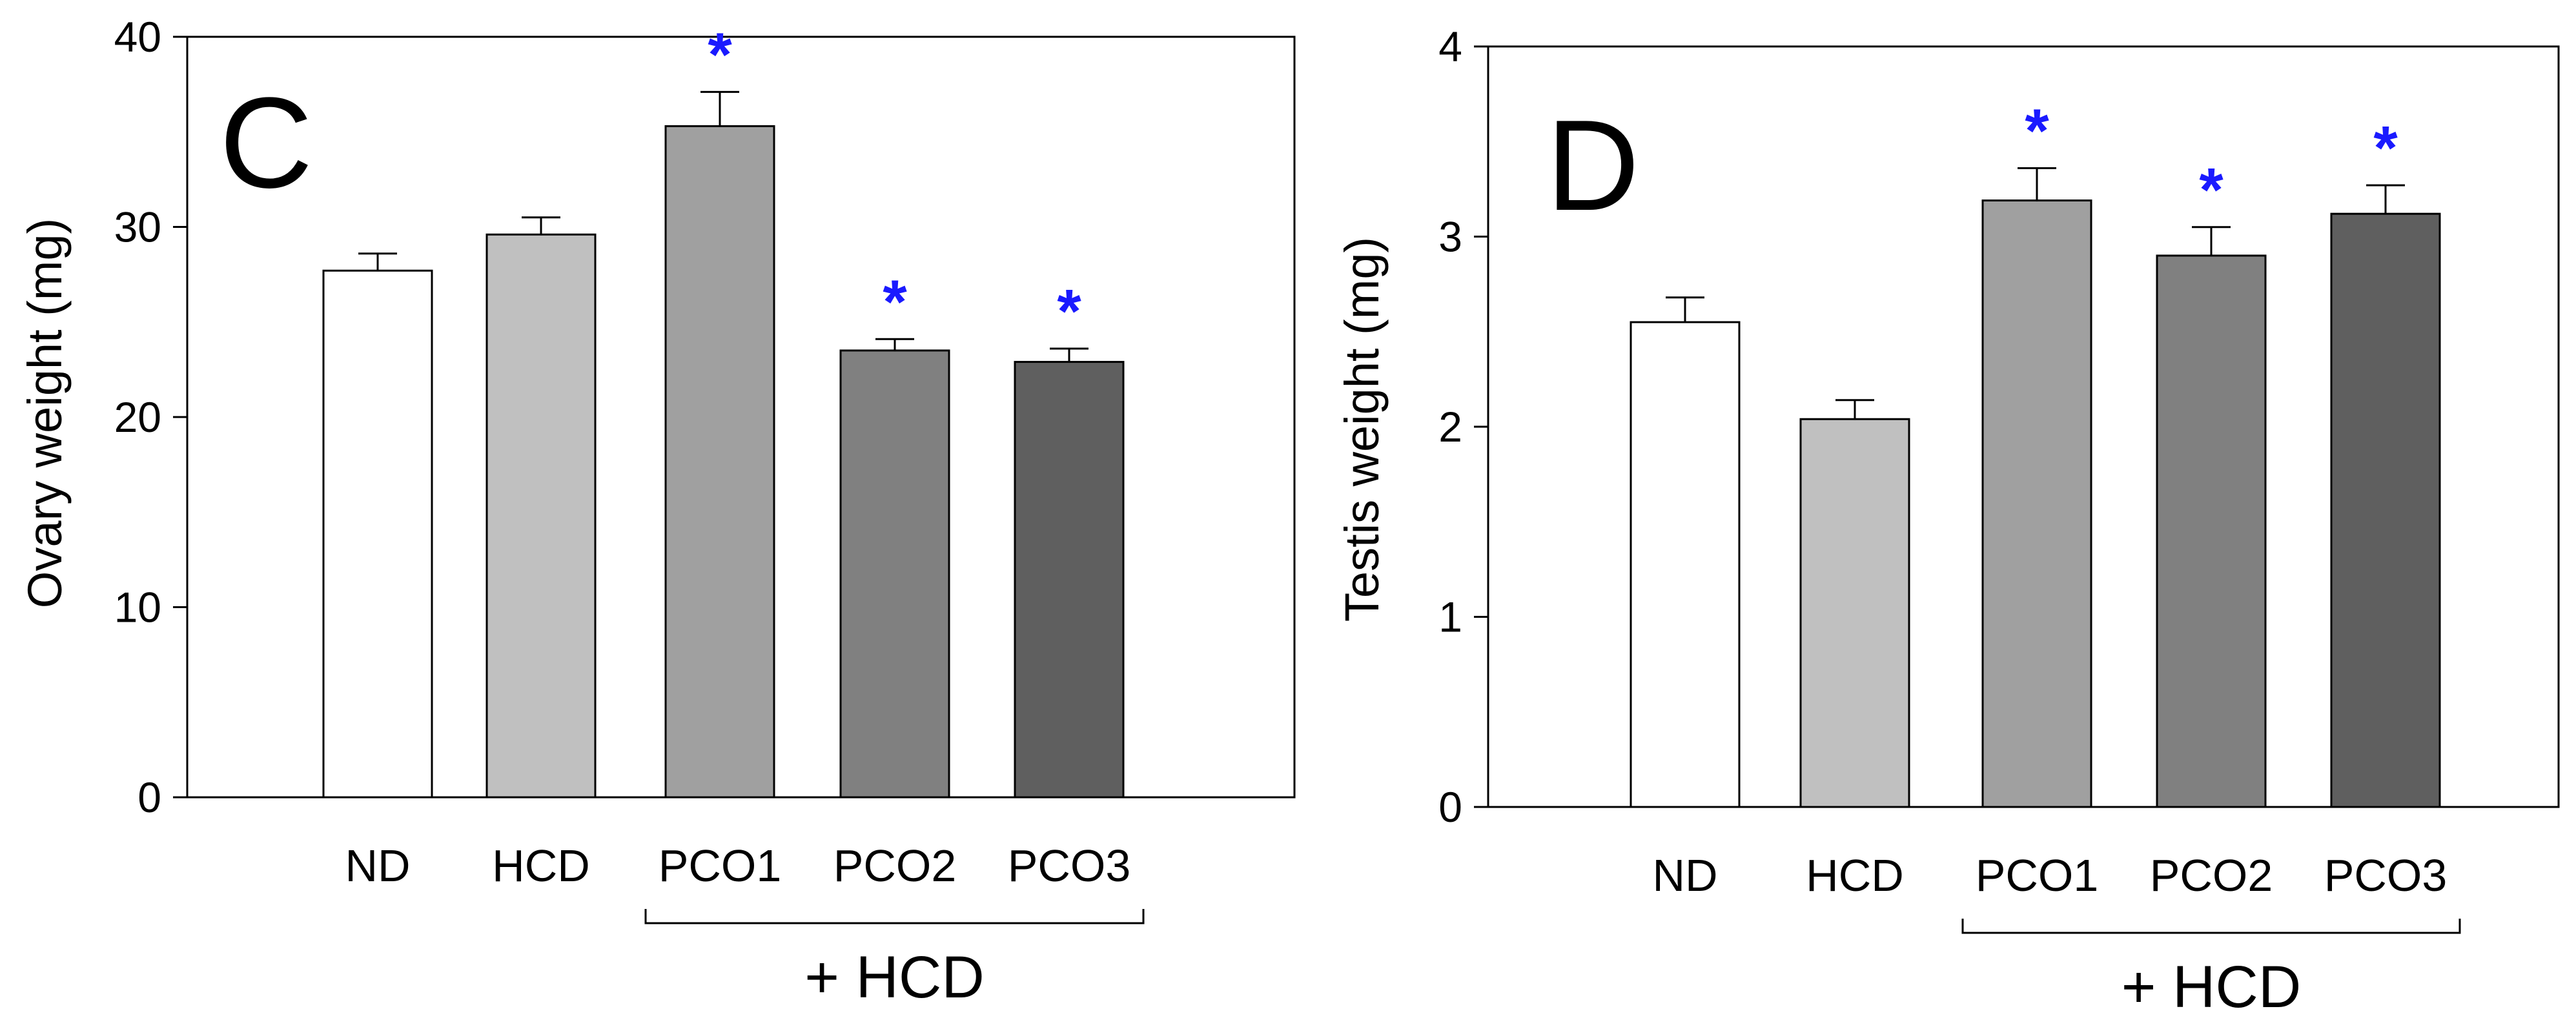 This screenshot has height=1020, width=2576. What do you see at coordinates (1592, 166) in the screenshot?
I see `panel-label: D` at bounding box center [1592, 166].